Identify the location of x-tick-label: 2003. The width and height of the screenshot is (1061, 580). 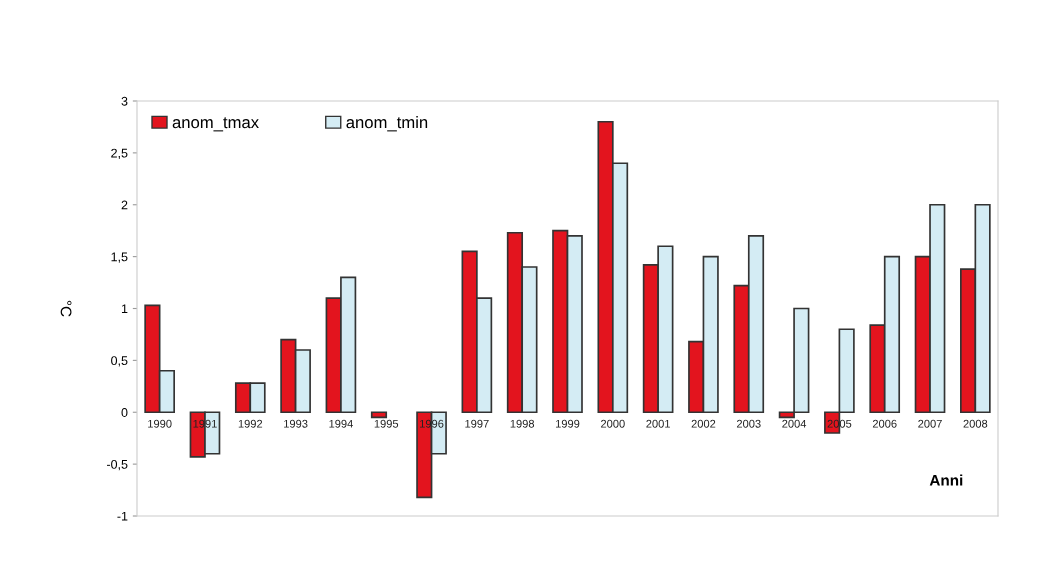
(748, 423).